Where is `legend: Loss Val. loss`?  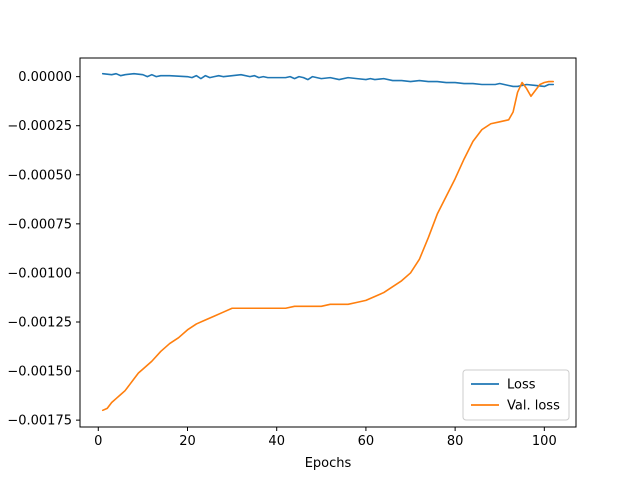 legend: Loss Val. loss is located at coordinates (516, 395).